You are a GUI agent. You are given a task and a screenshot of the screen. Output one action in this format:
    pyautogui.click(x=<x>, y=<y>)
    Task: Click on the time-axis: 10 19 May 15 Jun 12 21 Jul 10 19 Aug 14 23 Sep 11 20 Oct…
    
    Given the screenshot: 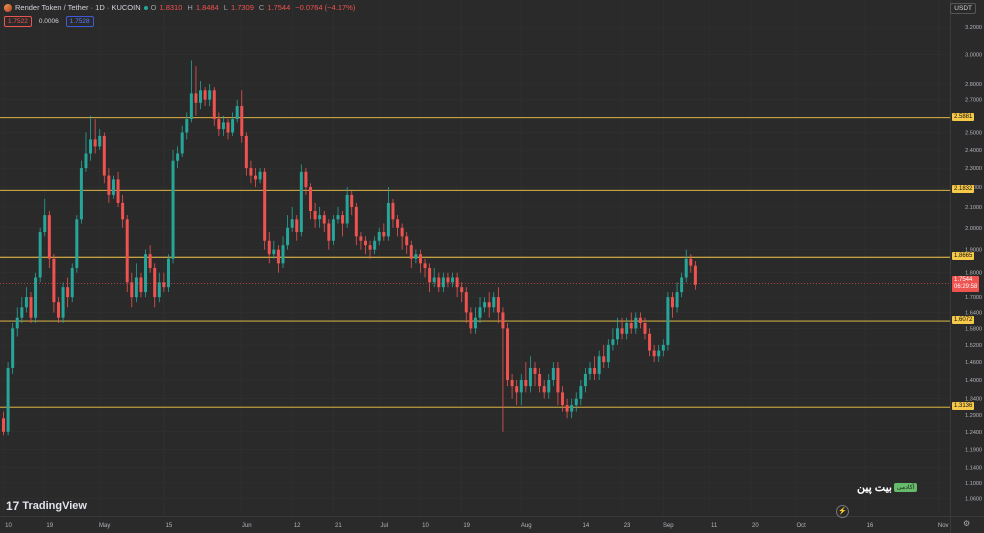 What is the action you would take?
    pyautogui.click(x=475, y=524)
    